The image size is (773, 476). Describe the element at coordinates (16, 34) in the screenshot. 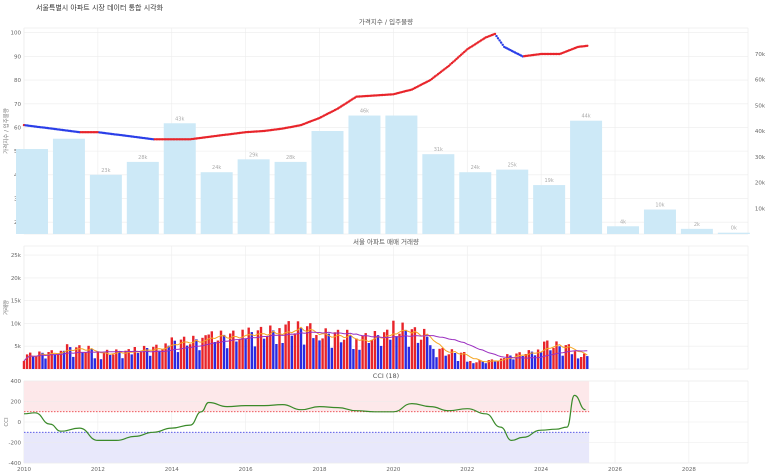

I see `panel-1-left-tick: 100` at that location.